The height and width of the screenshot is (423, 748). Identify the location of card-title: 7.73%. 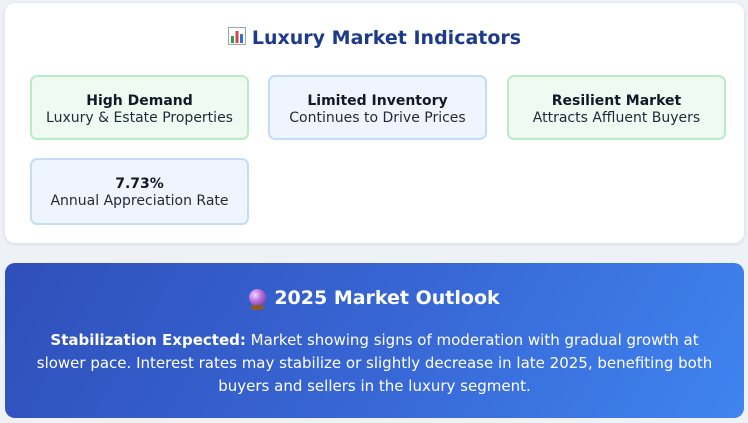
(139, 184).